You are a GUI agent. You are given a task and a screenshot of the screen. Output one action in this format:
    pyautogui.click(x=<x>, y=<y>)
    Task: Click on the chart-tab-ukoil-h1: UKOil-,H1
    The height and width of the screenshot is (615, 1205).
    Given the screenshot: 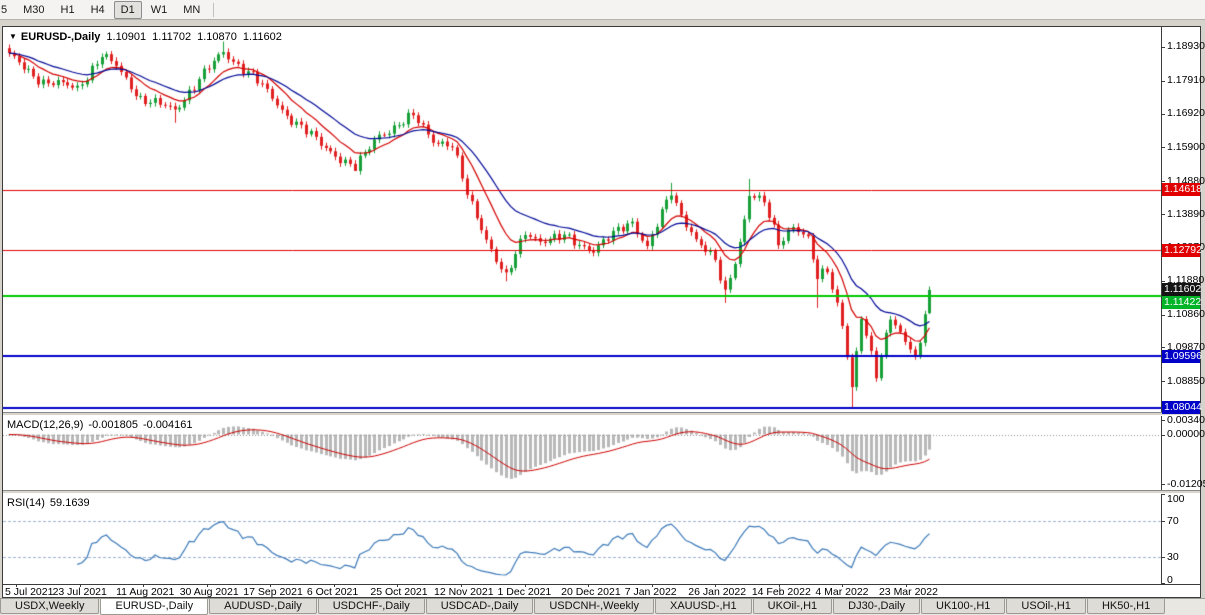 What is the action you would take?
    pyautogui.click(x=792, y=606)
    